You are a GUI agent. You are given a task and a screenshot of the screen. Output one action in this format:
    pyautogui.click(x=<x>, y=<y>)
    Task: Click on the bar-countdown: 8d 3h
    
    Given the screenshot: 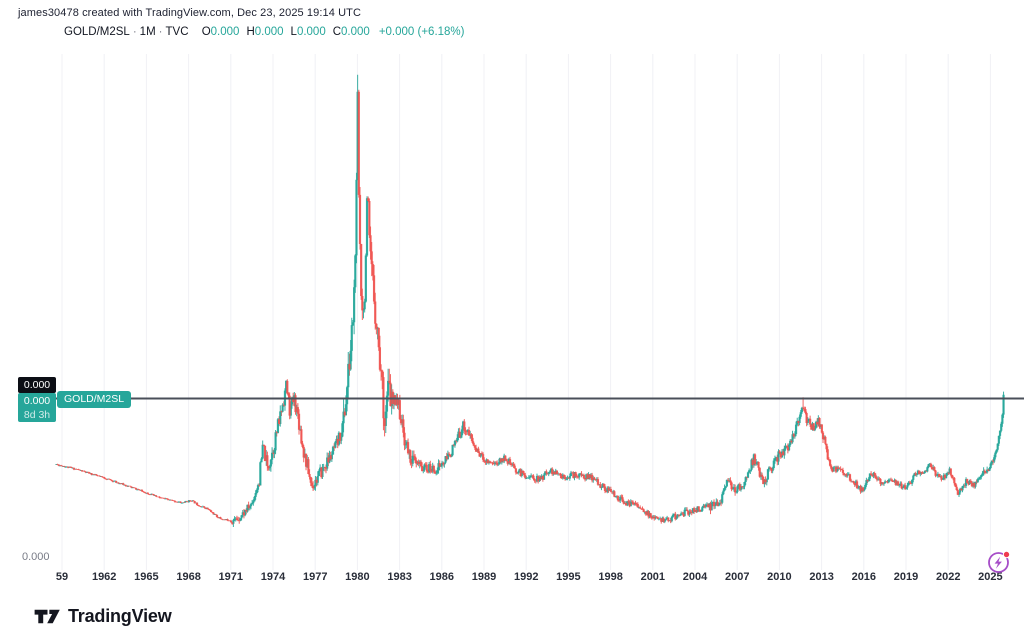 What is the action you would take?
    pyautogui.click(x=37, y=415)
    